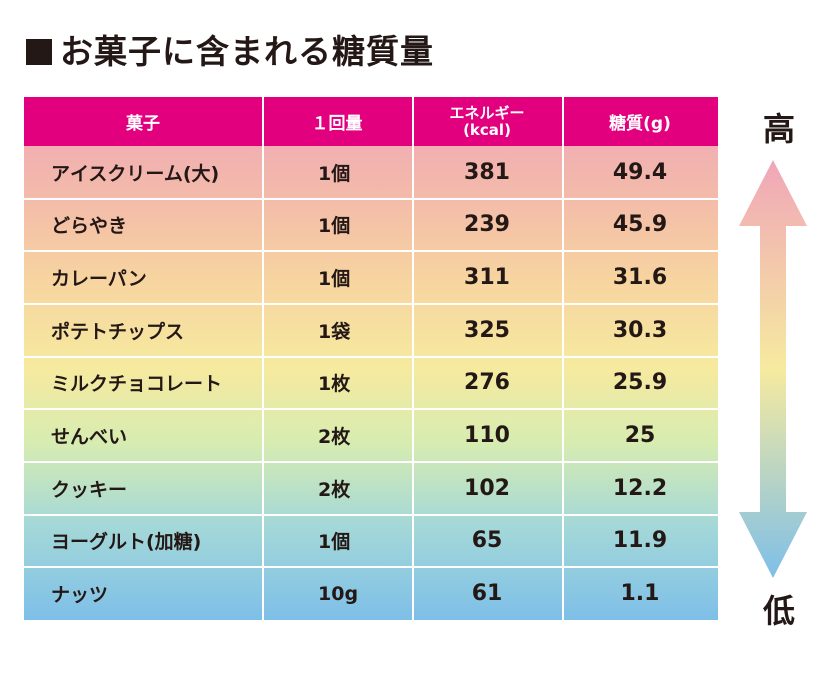 The height and width of the screenshot is (678, 840). I want to click on amount-cell: 1枚, so click(334, 384).